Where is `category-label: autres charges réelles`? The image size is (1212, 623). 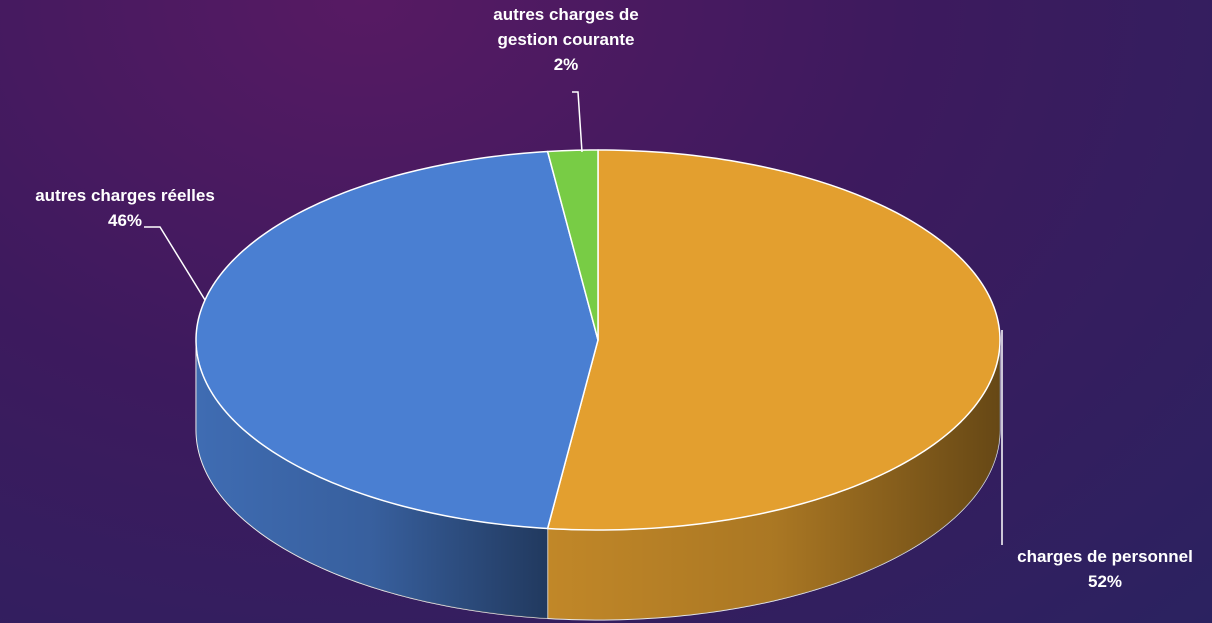 category-label: autres charges réelles is located at coordinates (125, 195).